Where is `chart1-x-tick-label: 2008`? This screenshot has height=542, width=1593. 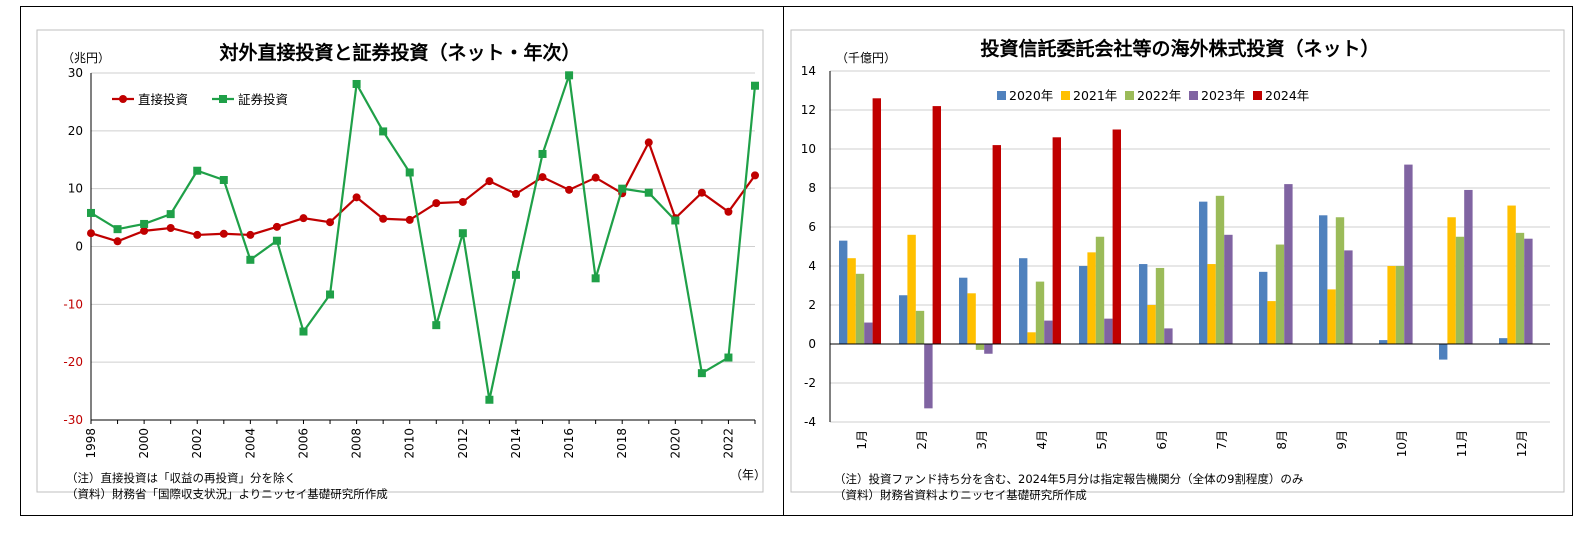 chart1-x-tick-label: 2008 is located at coordinates (357, 443).